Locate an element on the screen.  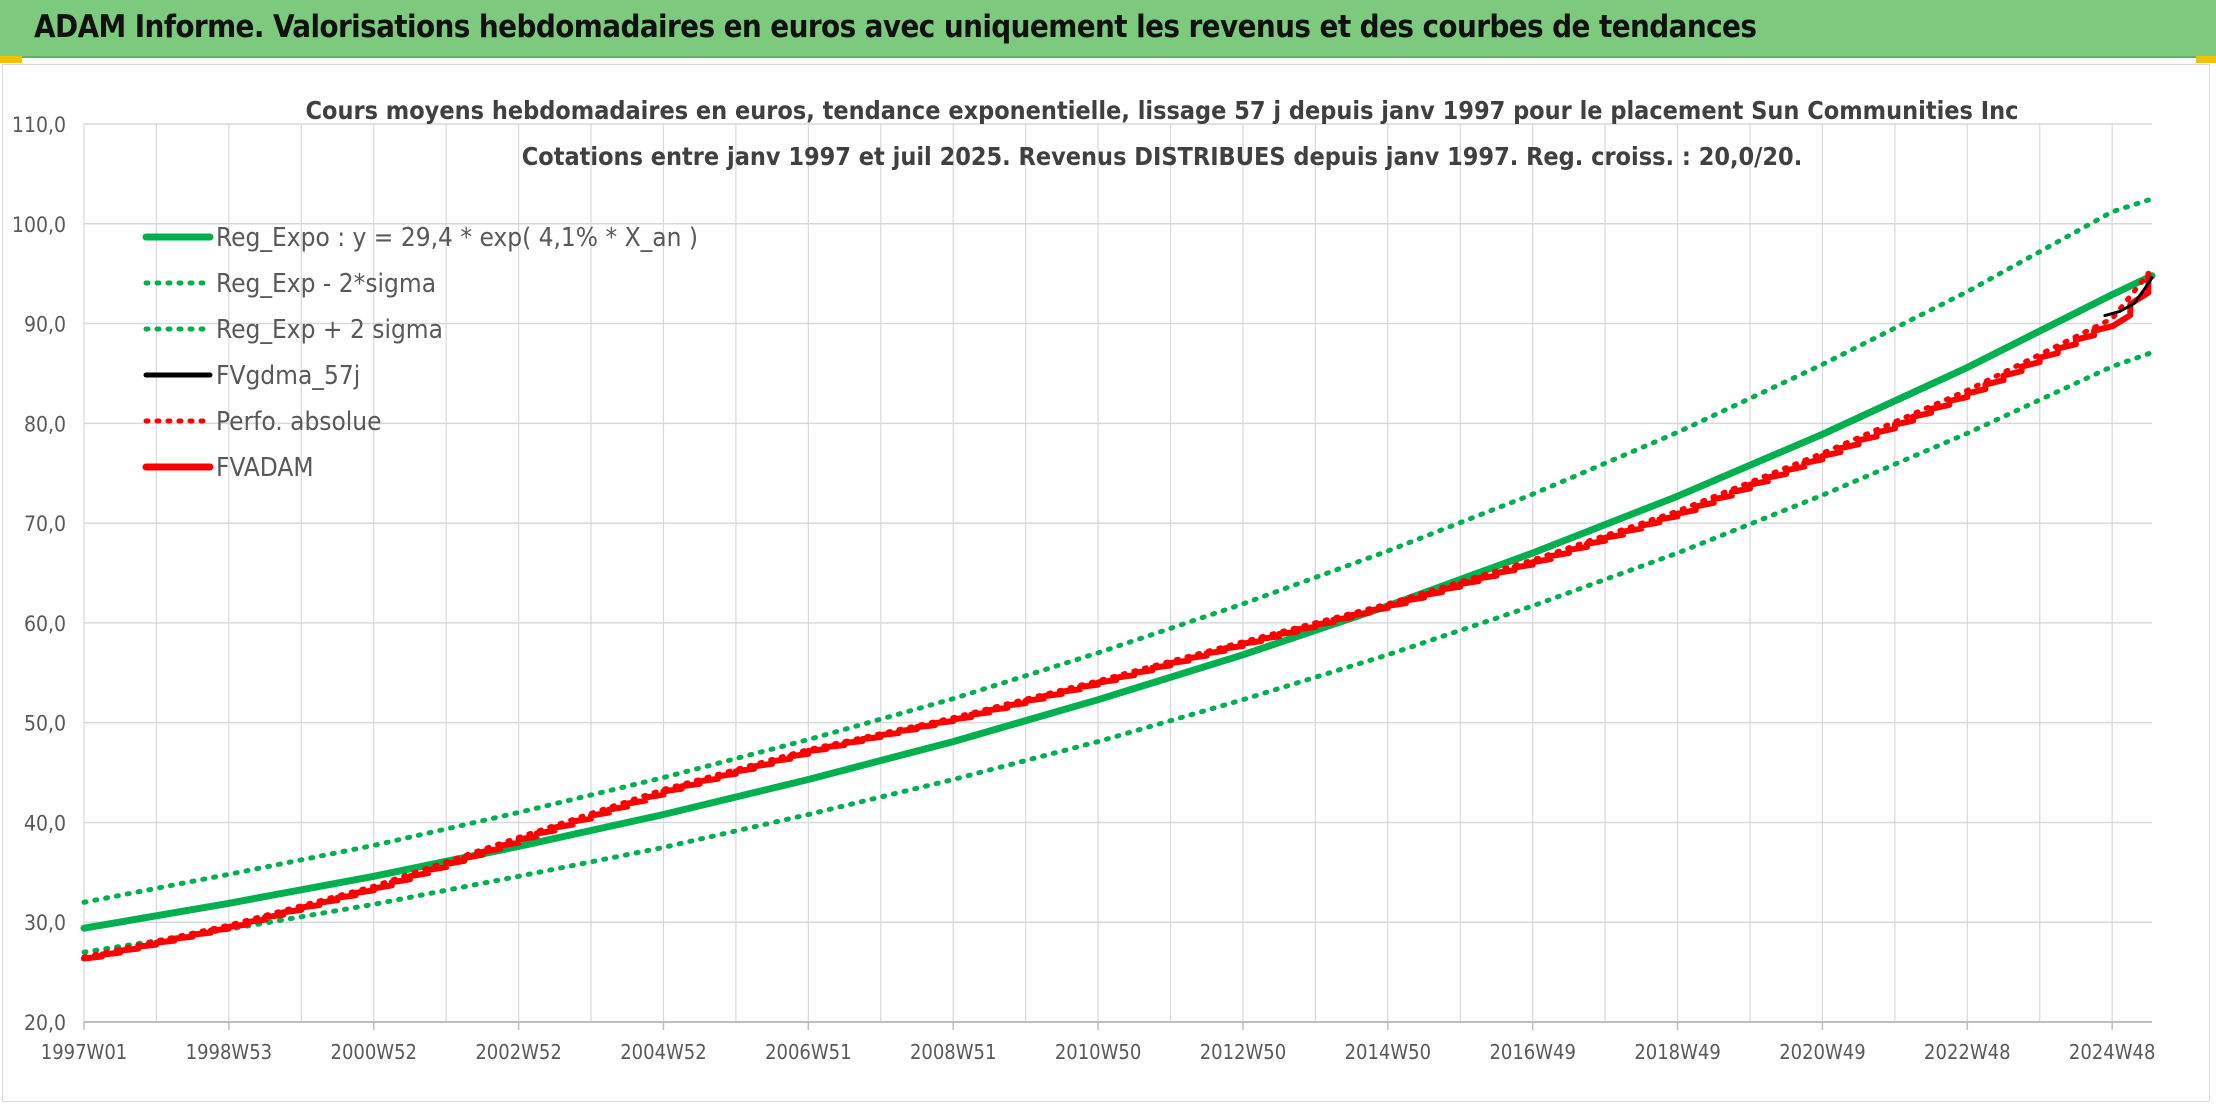
x-tick-label: 2018W49 is located at coordinates (1677, 1052).